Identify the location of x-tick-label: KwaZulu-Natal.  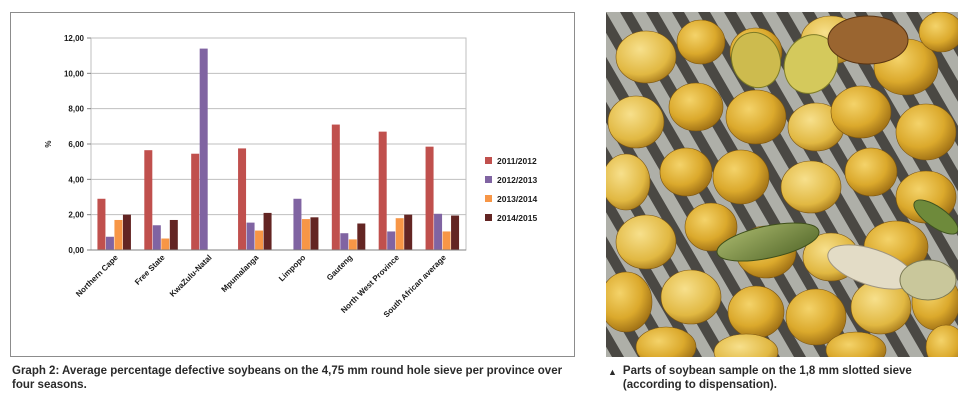
(191, 276).